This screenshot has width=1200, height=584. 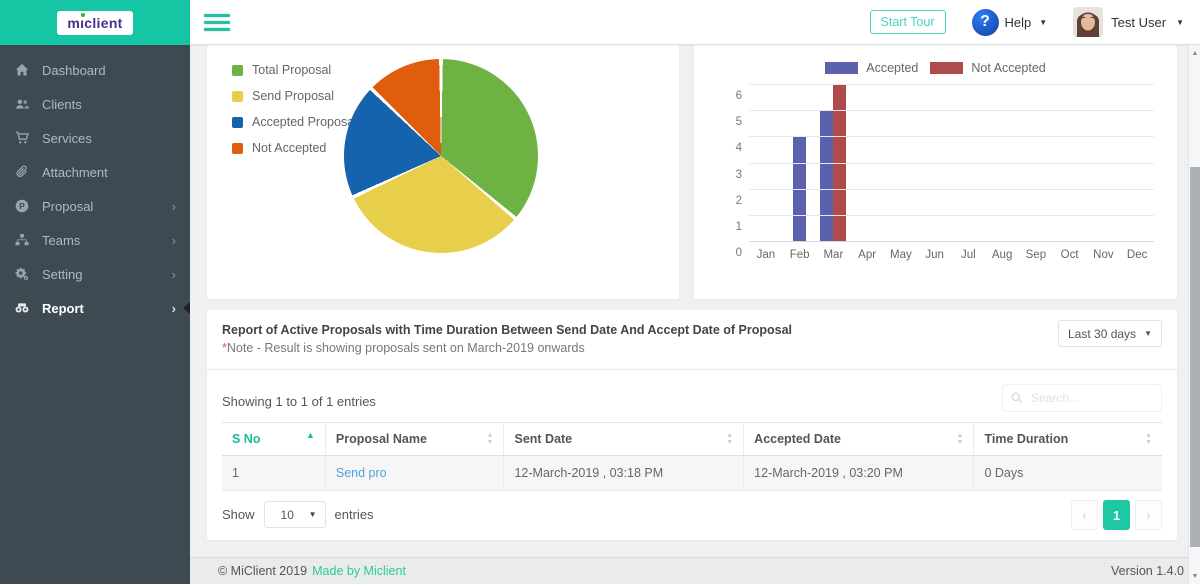 What do you see at coordinates (287, 514) in the screenshot?
I see `page-size-value: 10` at bounding box center [287, 514].